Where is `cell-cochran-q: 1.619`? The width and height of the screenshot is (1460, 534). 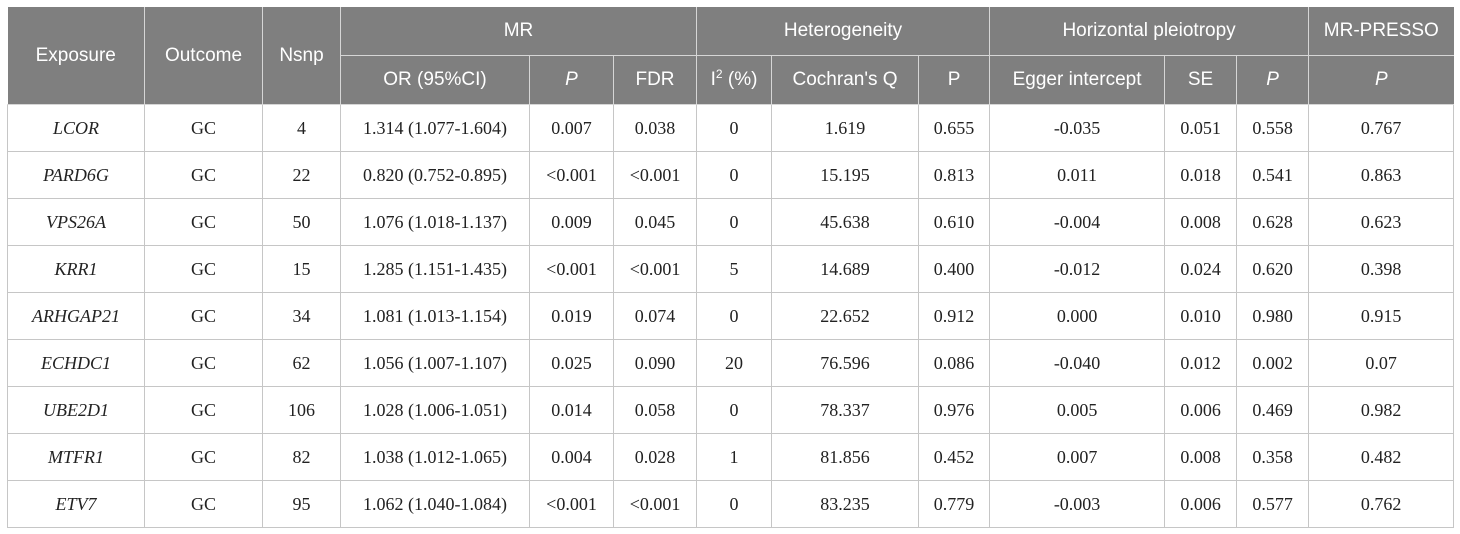
cell-cochran-q: 1.619 is located at coordinates (845, 128).